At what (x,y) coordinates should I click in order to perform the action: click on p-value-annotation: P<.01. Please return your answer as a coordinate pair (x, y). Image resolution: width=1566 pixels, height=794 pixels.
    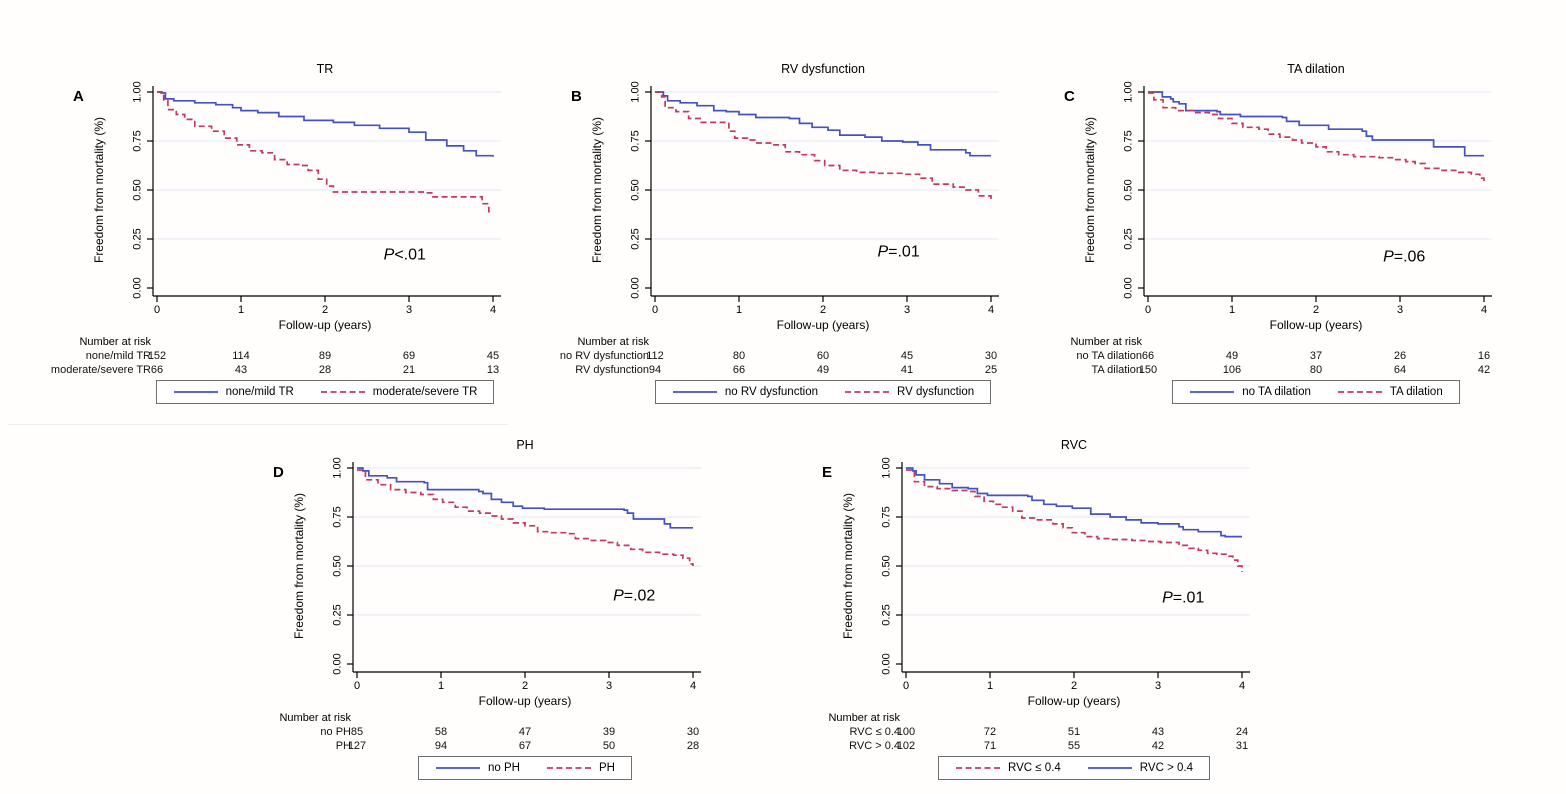
    Looking at the image, I should click on (405, 255).